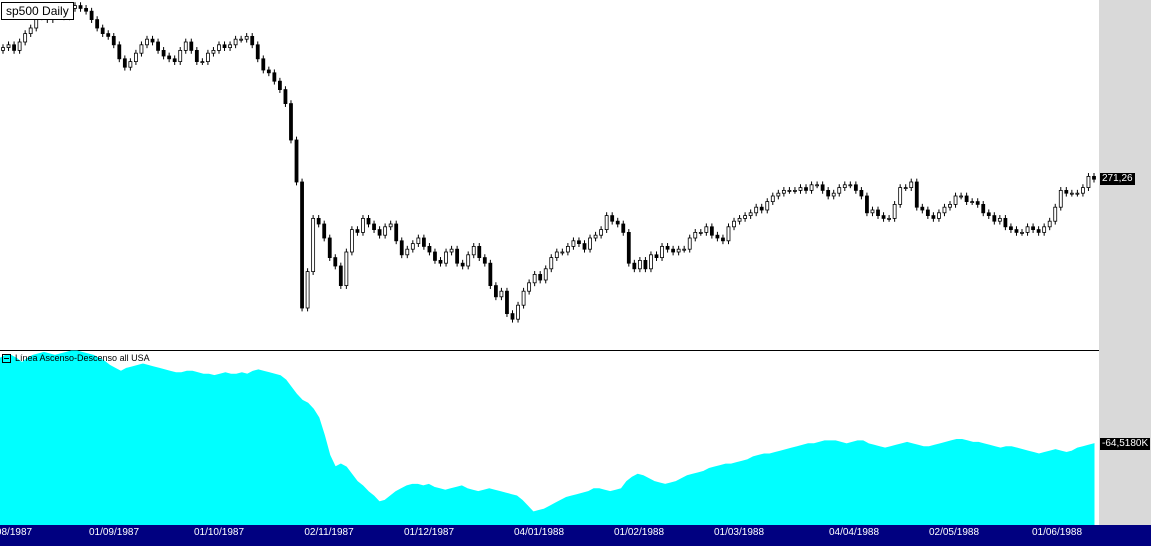  Describe the element at coordinates (6, 358) in the screenshot. I see `collapse-icon` at that location.